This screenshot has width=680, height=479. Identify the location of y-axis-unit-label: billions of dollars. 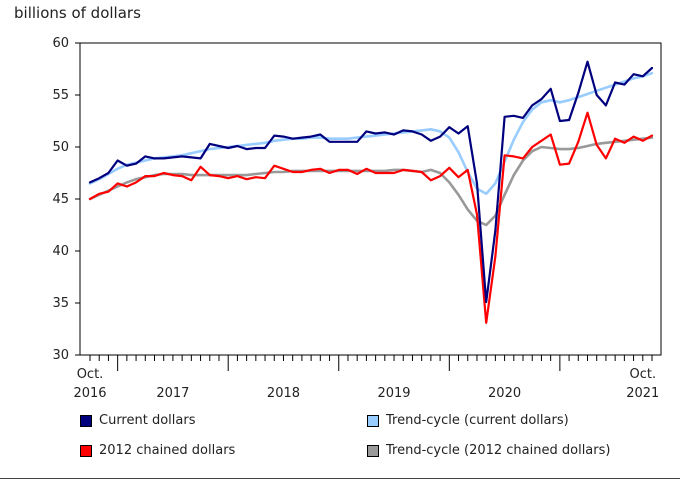
(77, 13).